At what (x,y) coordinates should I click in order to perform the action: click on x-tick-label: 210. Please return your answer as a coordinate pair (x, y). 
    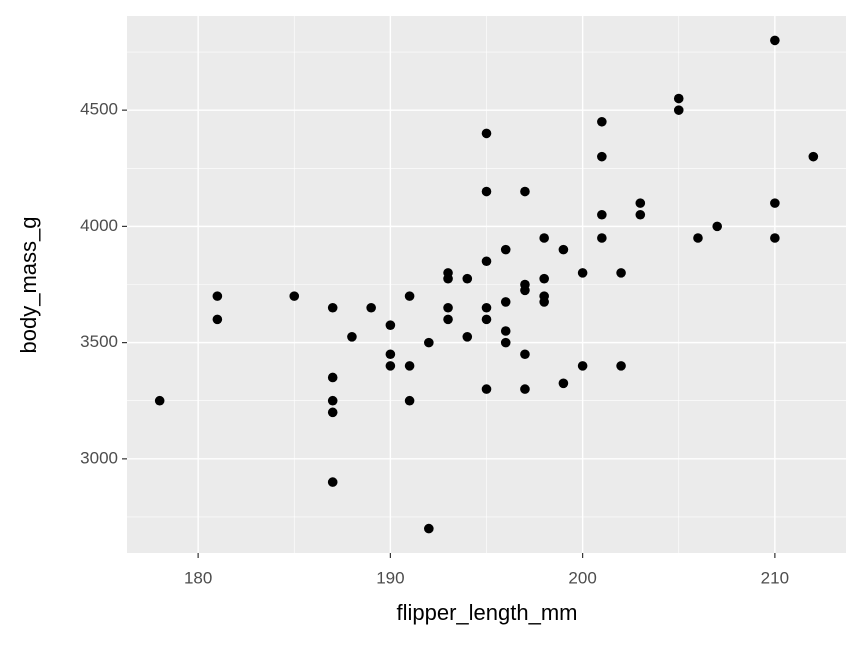
    Looking at the image, I should click on (775, 577).